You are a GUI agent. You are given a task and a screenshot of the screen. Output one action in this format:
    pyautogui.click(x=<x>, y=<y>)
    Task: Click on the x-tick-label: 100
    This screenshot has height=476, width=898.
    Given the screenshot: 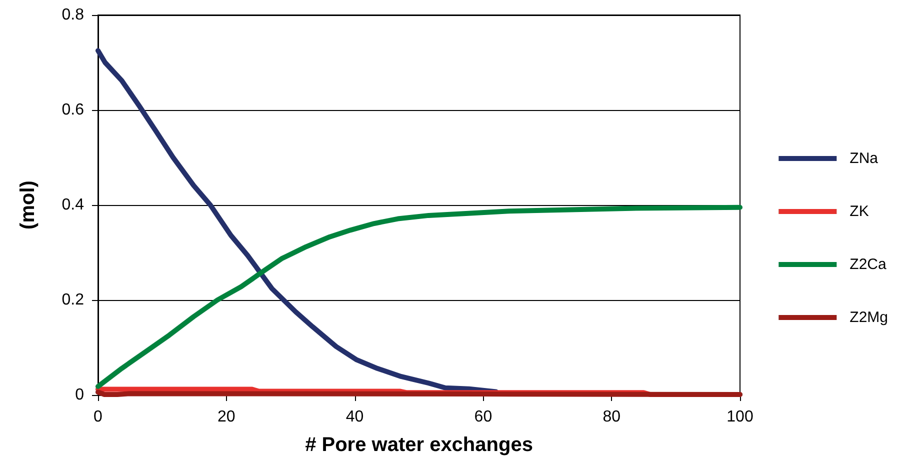 What is the action you would take?
    pyautogui.click(x=740, y=417)
    